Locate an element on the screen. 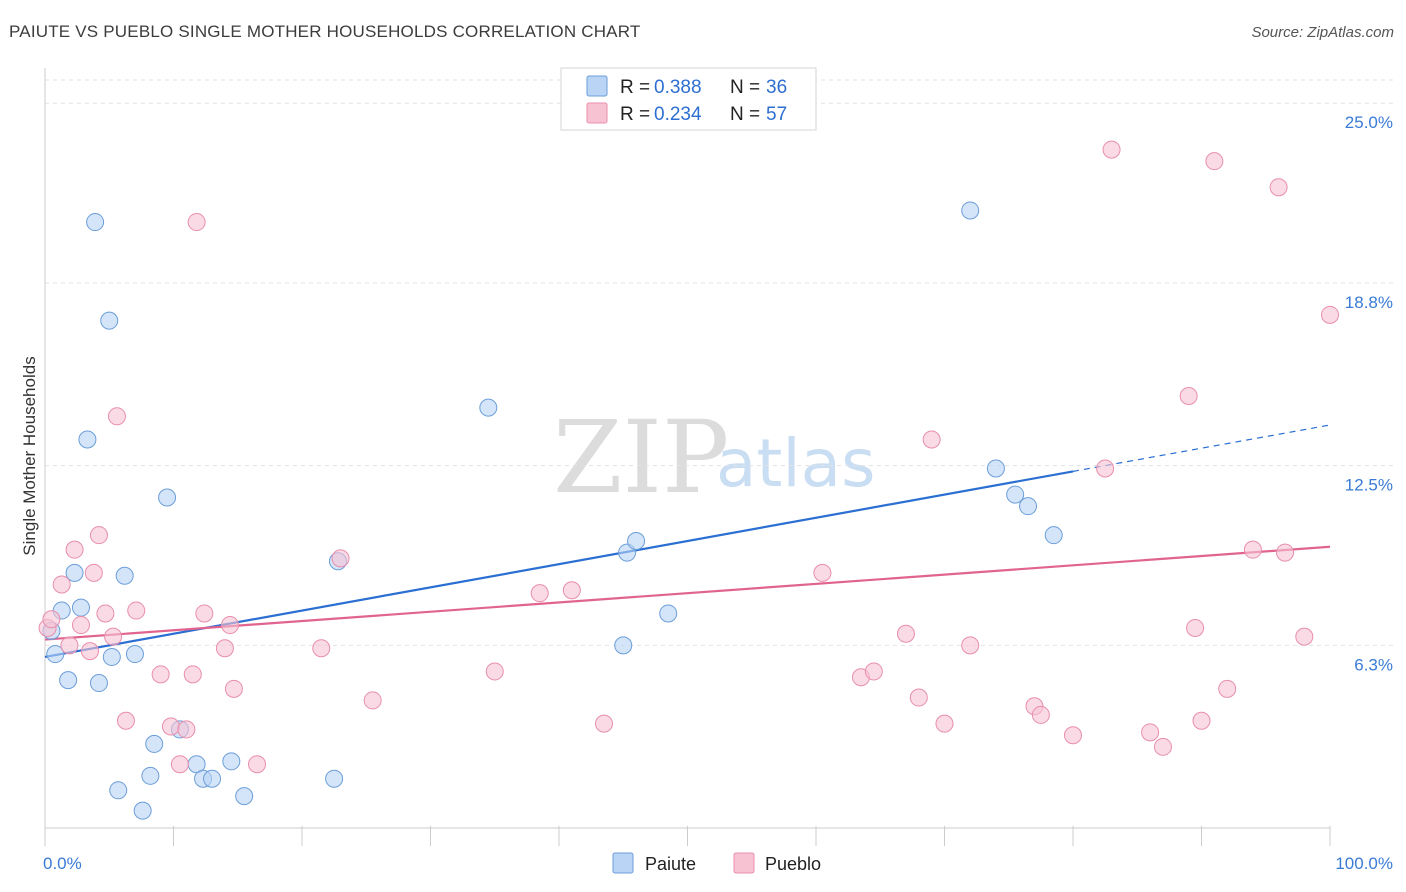  legend-pueblo-r-value: 0.234 is located at coordinates (678, 114).